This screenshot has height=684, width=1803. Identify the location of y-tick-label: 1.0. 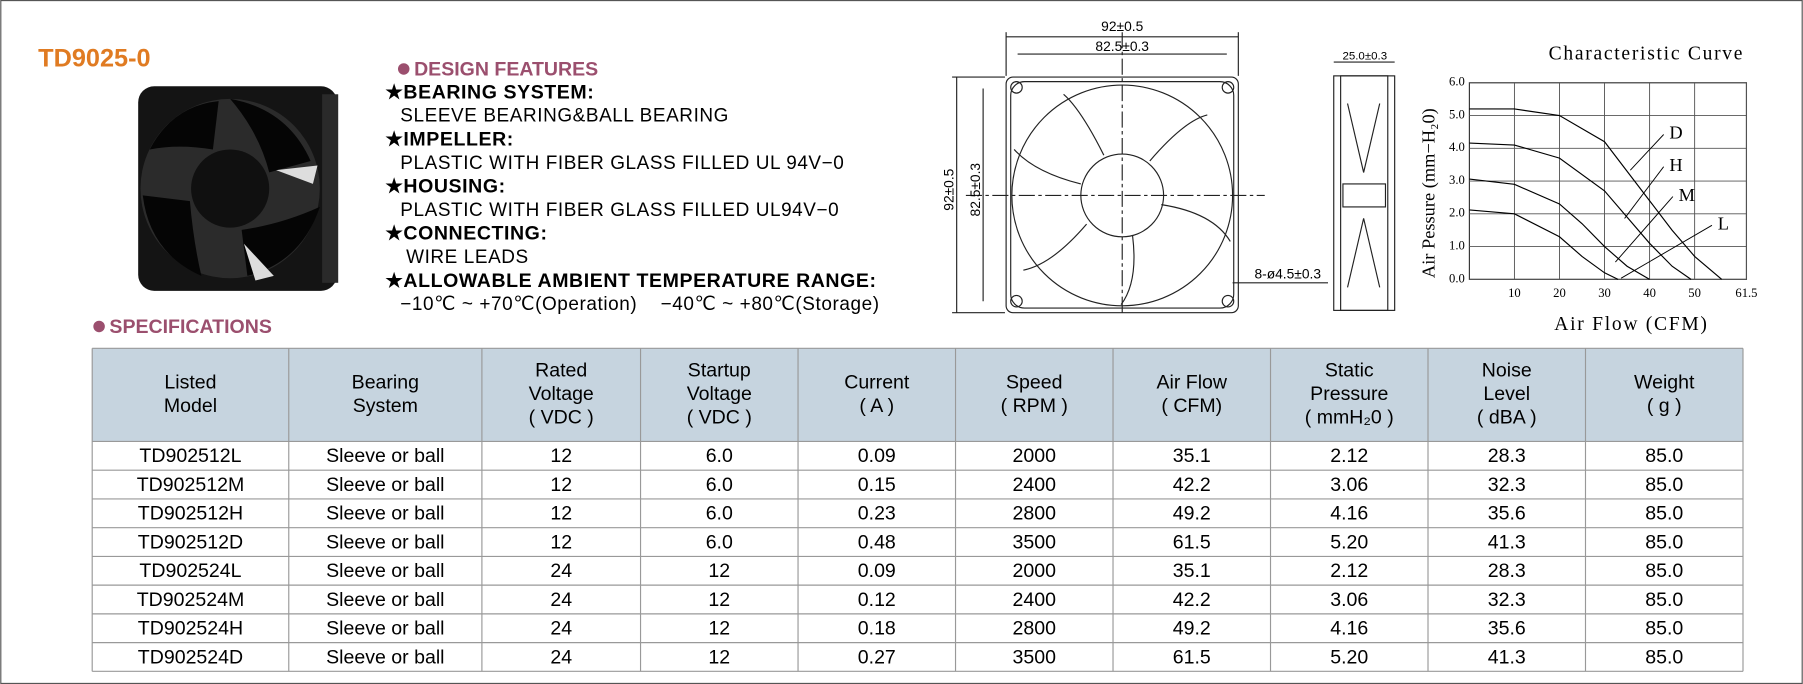
(1457, 245).